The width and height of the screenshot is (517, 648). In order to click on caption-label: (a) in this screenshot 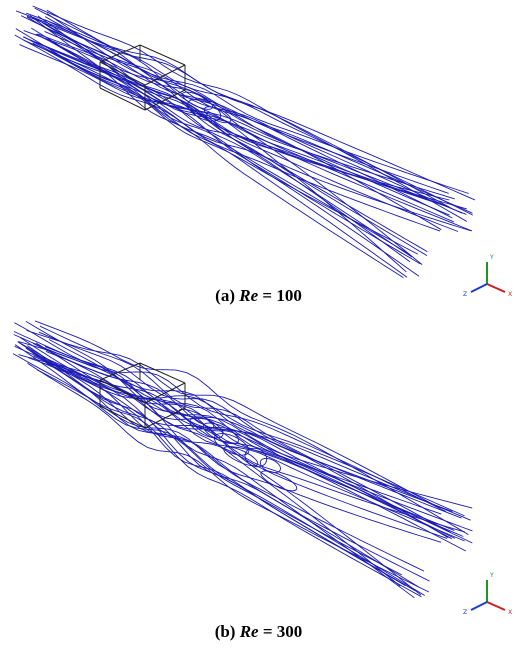, I will do `click(225, 295)`.